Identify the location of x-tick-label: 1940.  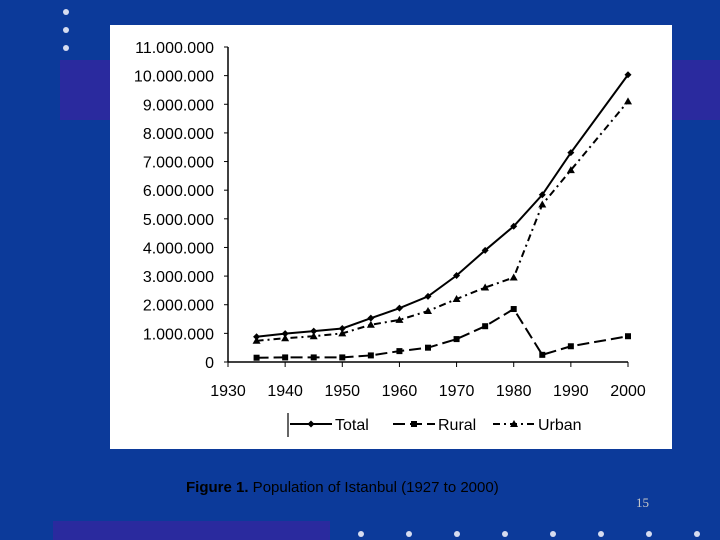
(285, 391).